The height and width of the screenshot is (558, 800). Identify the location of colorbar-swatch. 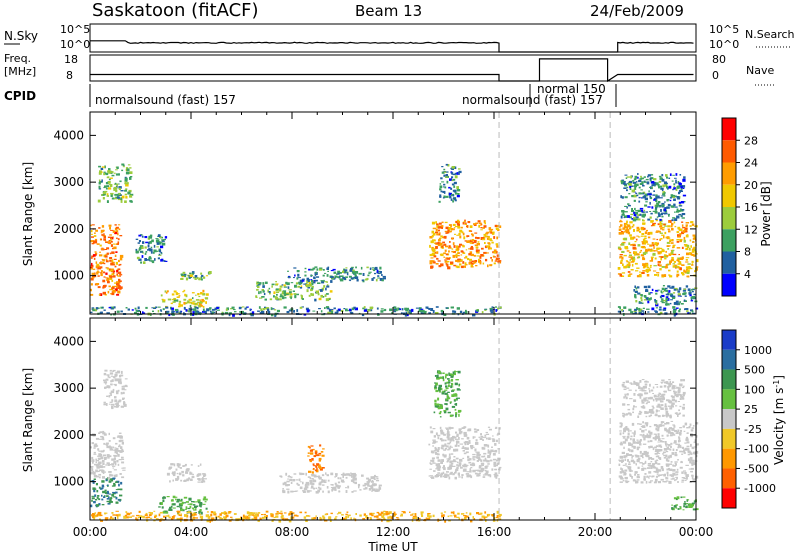
(729, 419).